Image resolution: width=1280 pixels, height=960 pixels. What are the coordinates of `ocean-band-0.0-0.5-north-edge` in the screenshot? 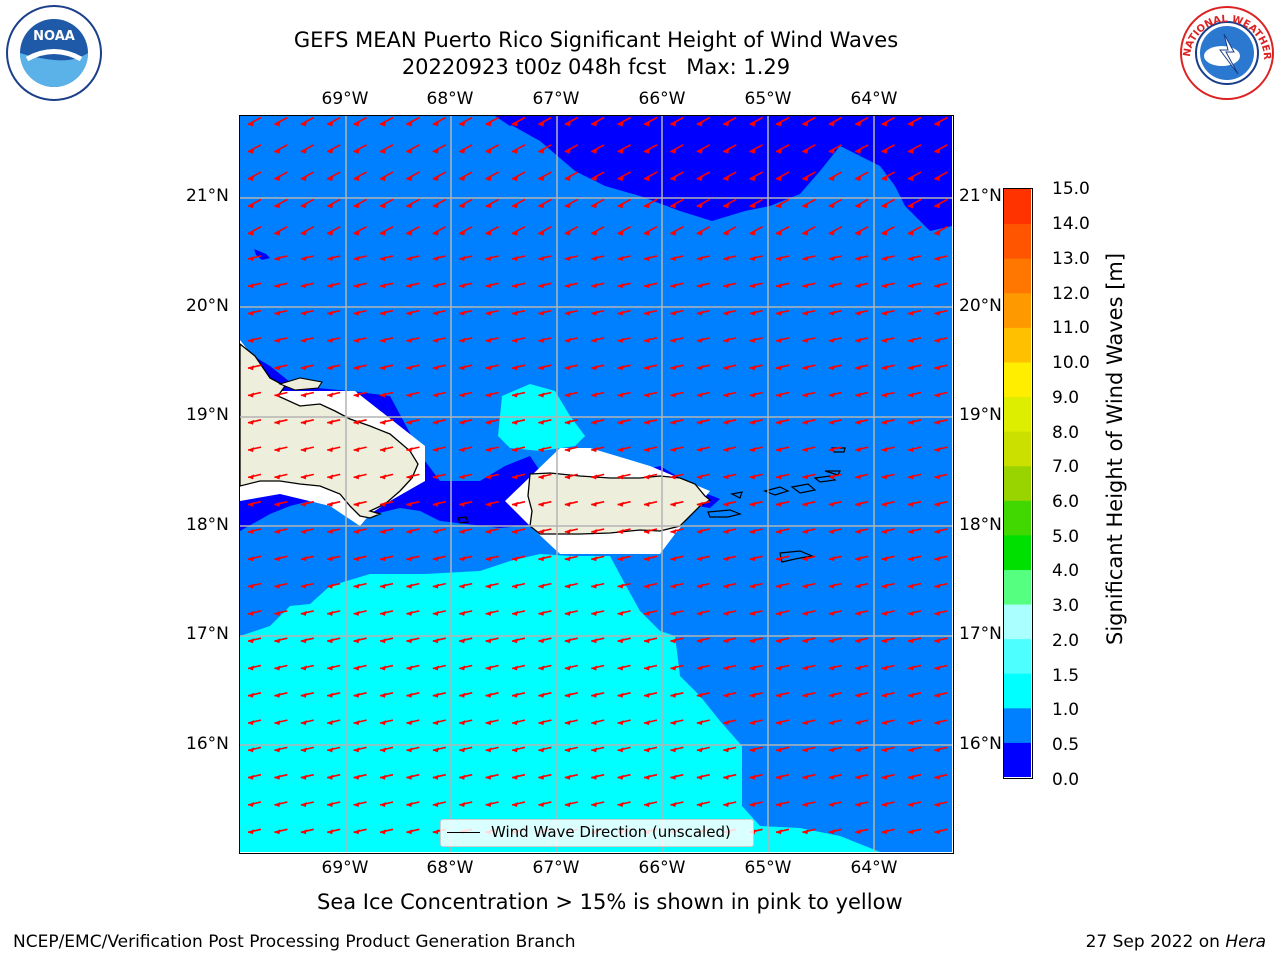 It's located at (515, 121).